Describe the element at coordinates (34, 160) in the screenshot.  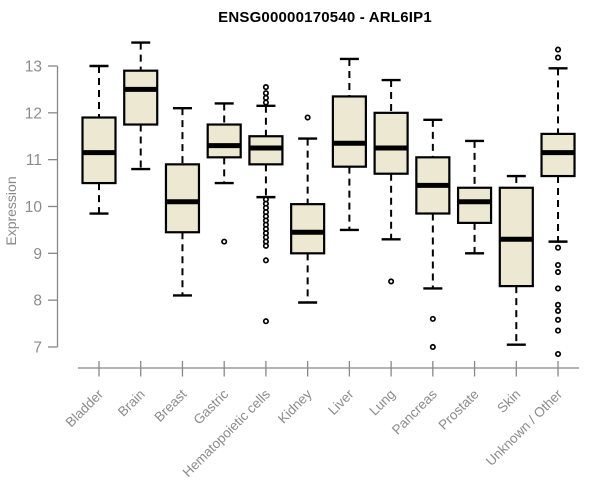
I see `y-tick-label: 11` at that location.